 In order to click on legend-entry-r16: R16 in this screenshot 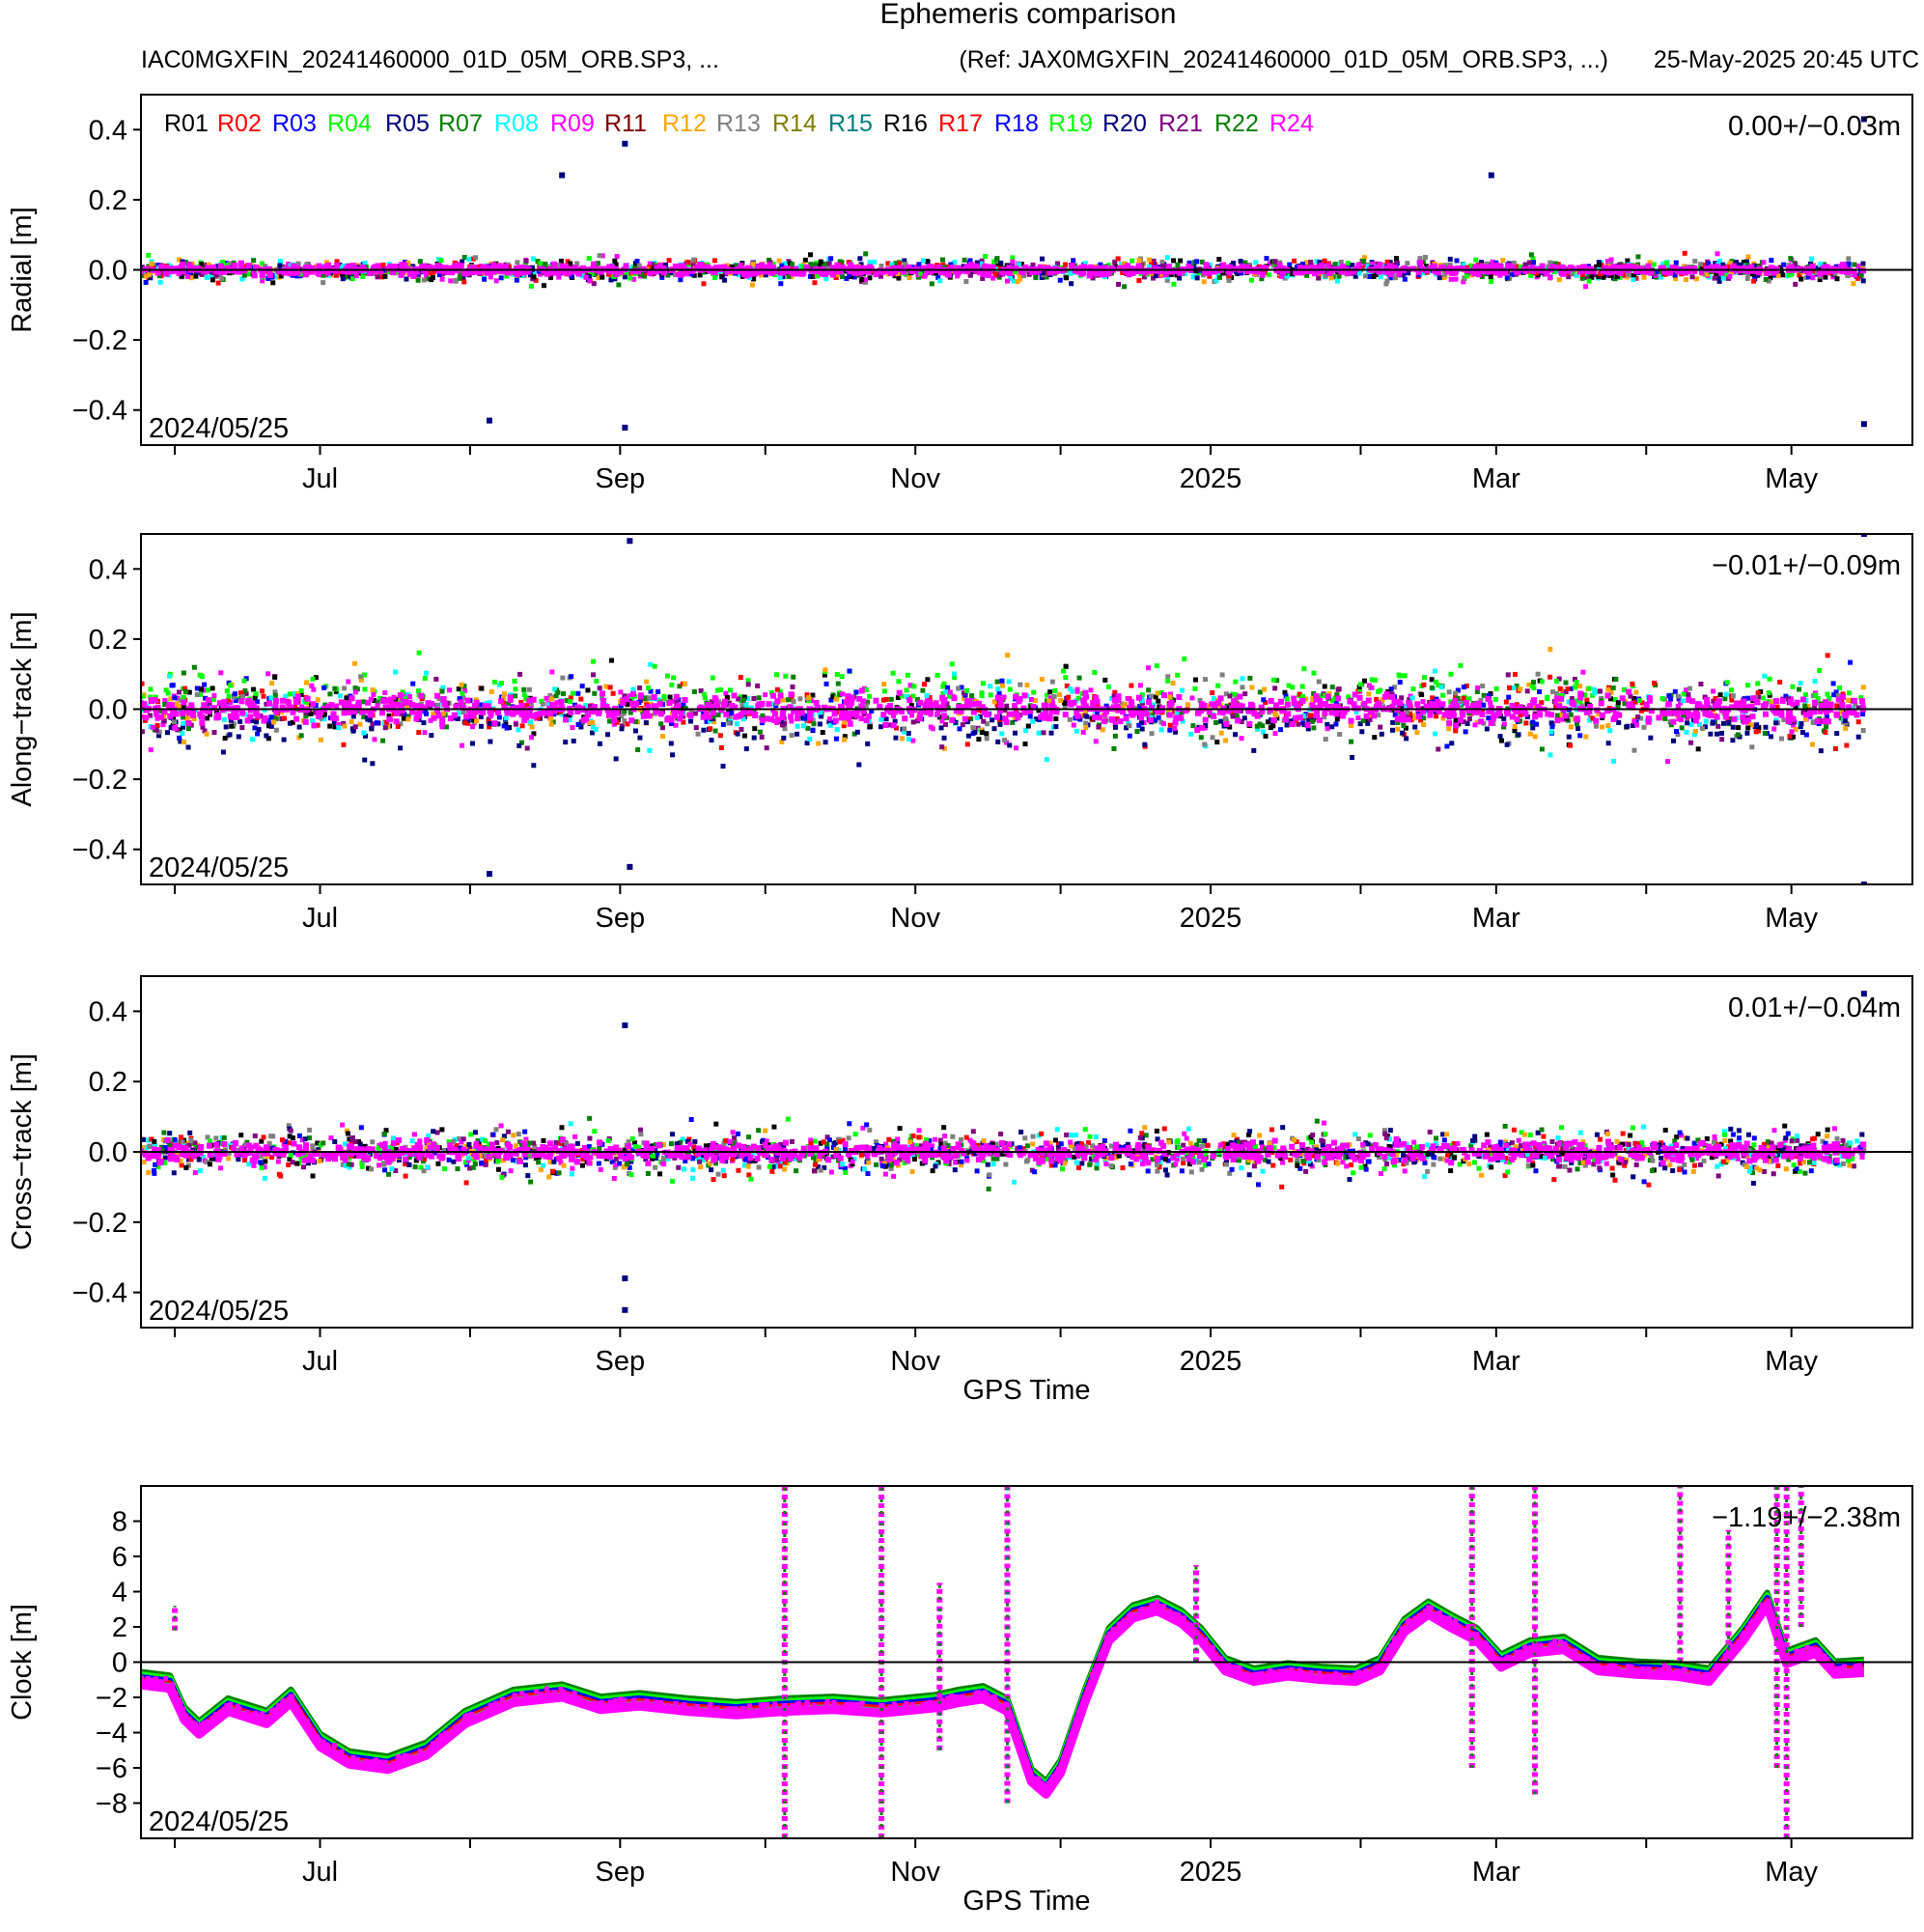, I will do `click(905, 124)`.